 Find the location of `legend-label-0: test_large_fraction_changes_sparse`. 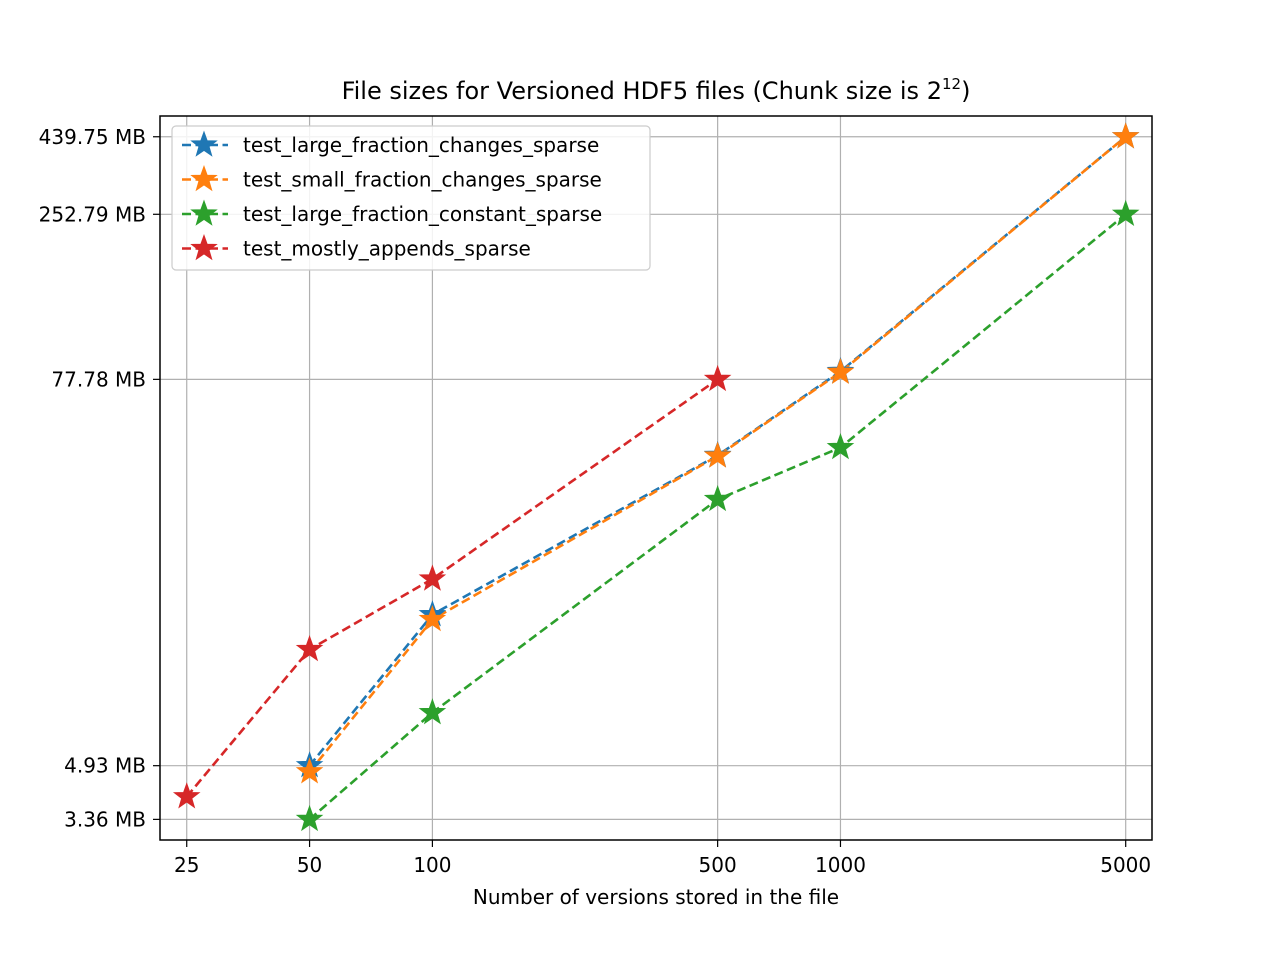

legend-label-0: test_large_fraction_changes_sparse is located at coordinates (421, 145).